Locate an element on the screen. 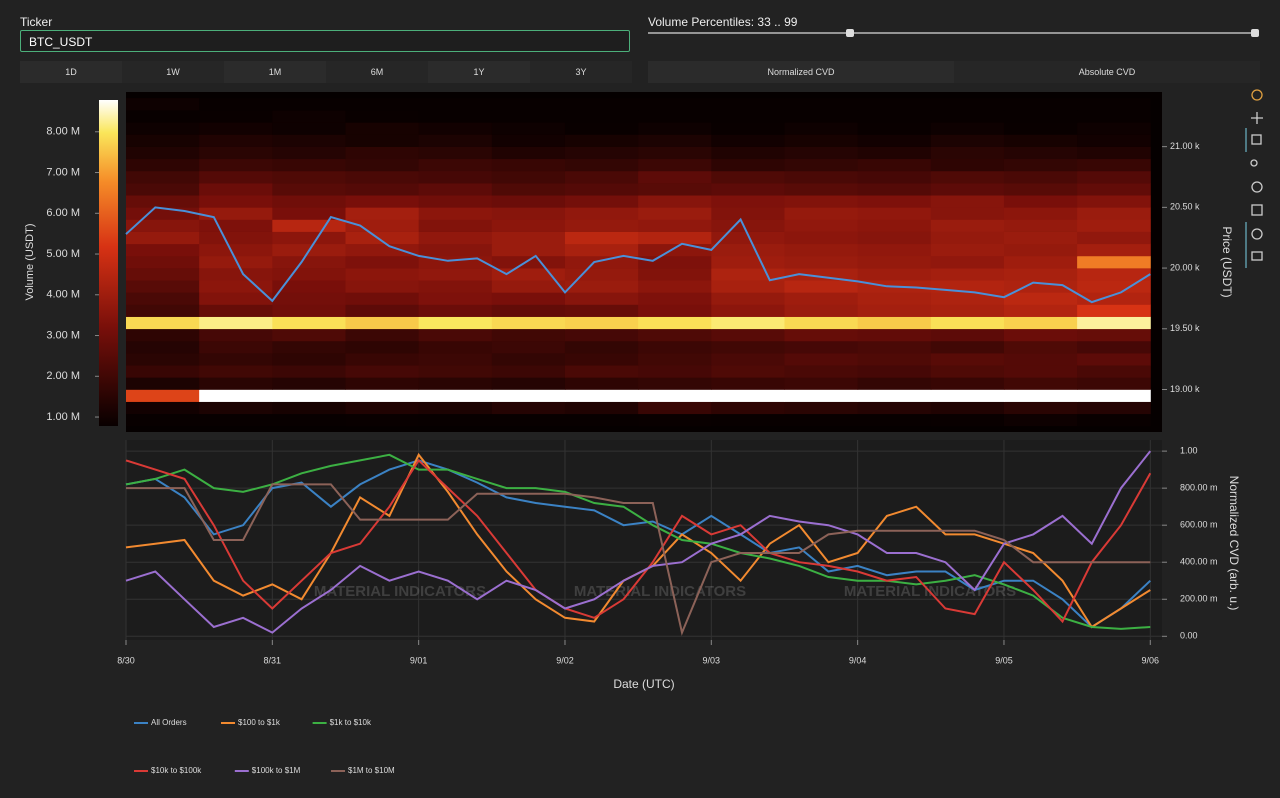 This screenshot has height=798, width=1280. timeframe-buttons: 1D 1W 1M 6M 1Y 3Y is located at coordinates (326, 72).